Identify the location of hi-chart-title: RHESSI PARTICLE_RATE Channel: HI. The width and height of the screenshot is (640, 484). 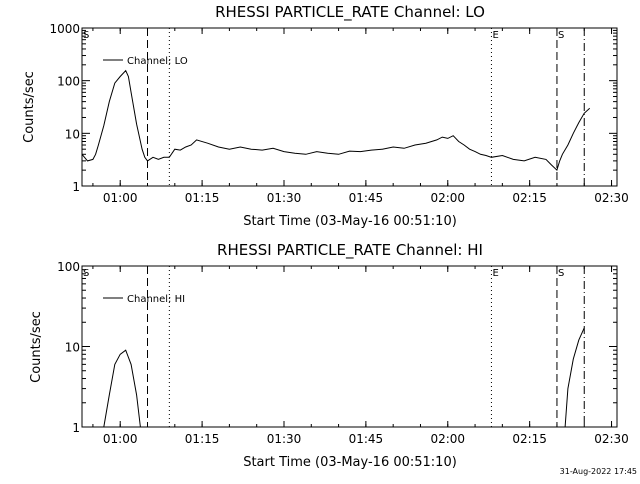
(350, 250).